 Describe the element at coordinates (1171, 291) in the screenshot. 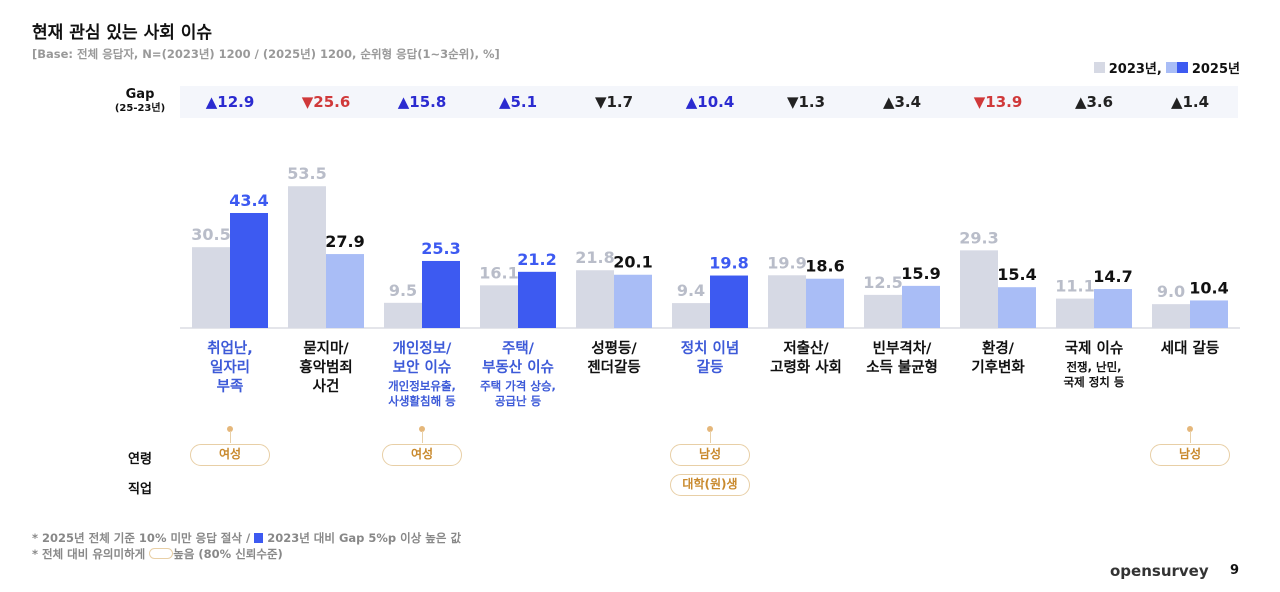

I see `value-label-2023: 9.0` at that location.